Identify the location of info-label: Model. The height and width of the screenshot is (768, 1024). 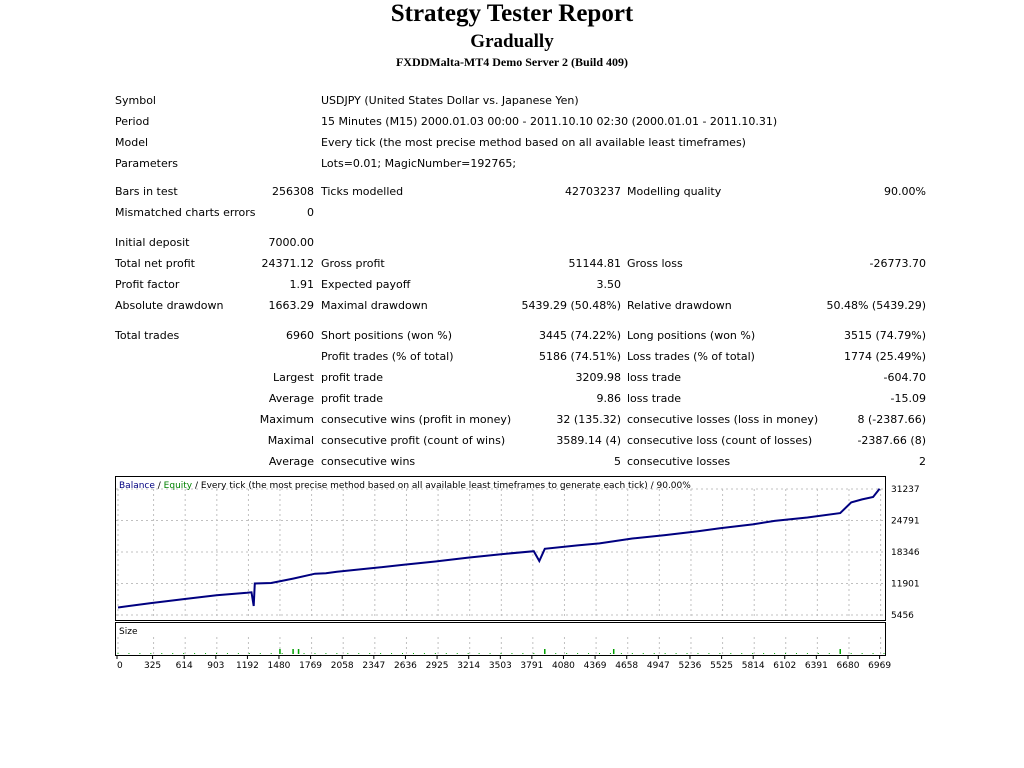
(132, 142).